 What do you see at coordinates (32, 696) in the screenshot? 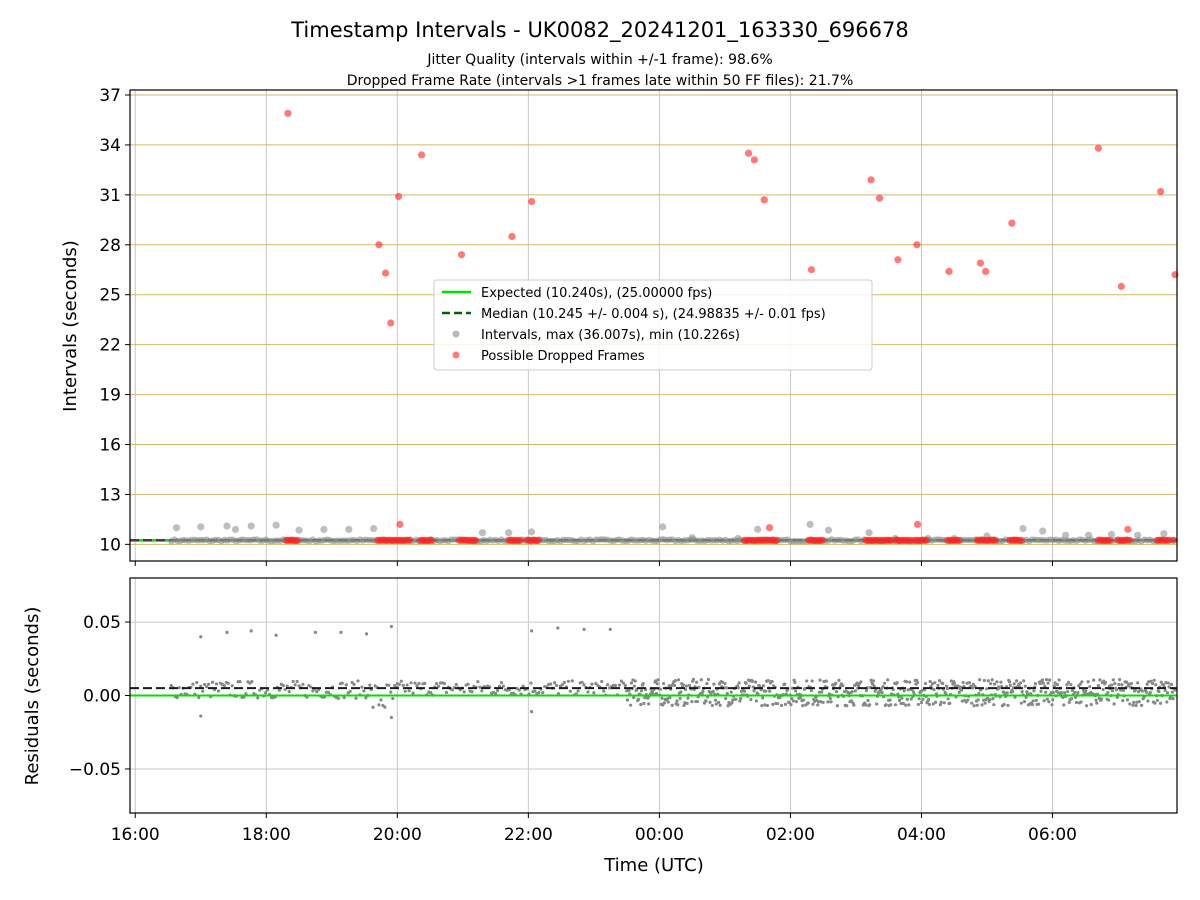
I see `residuals-y-axis-label: Residuals (seconds)` at bounding box center [32, 696].